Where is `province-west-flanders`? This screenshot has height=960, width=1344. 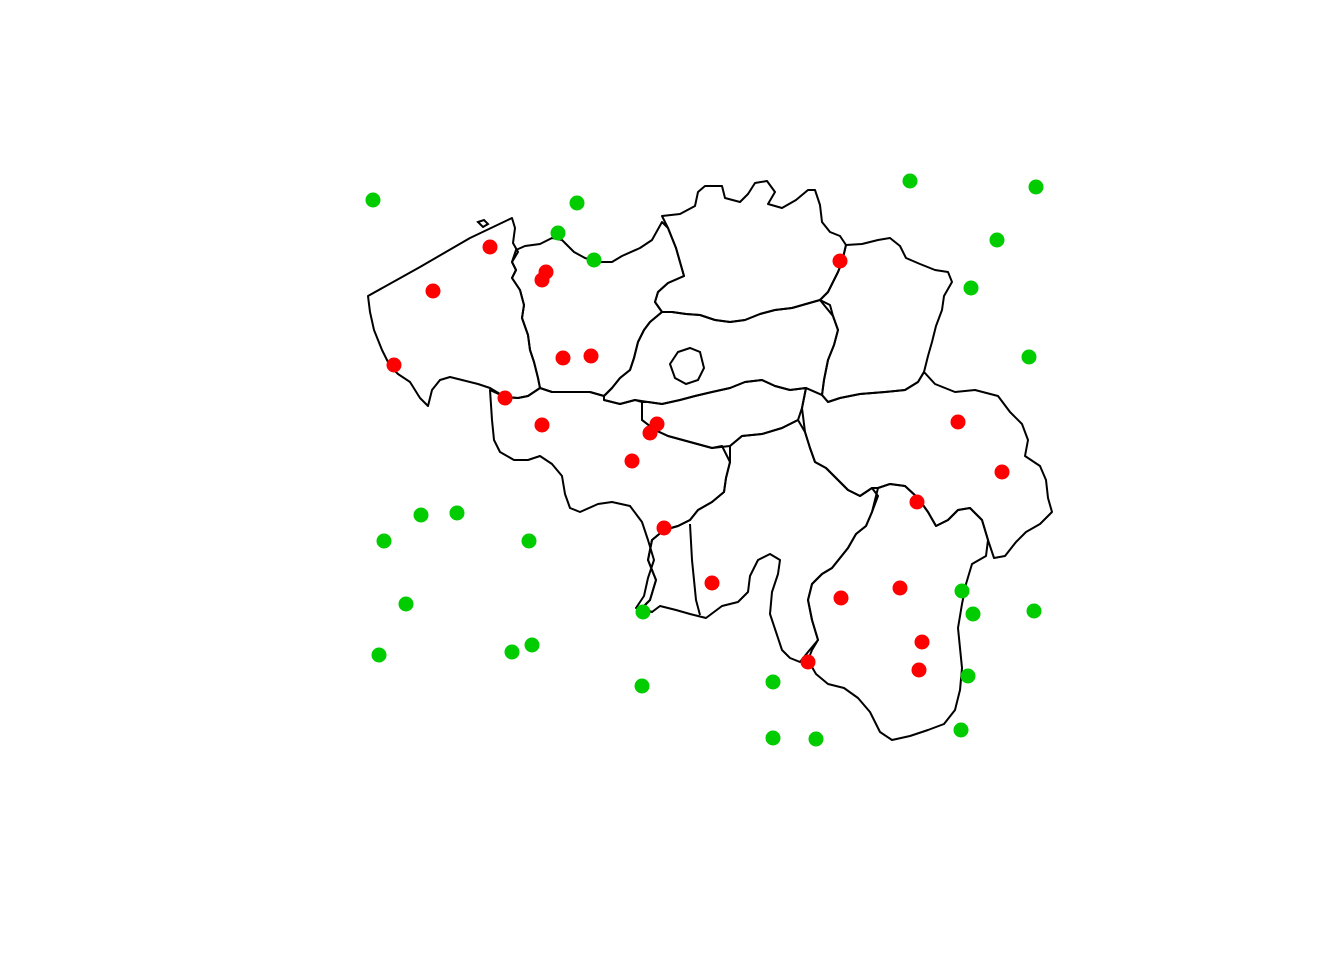 province-west-flanders is located at coordinates (454, 312).